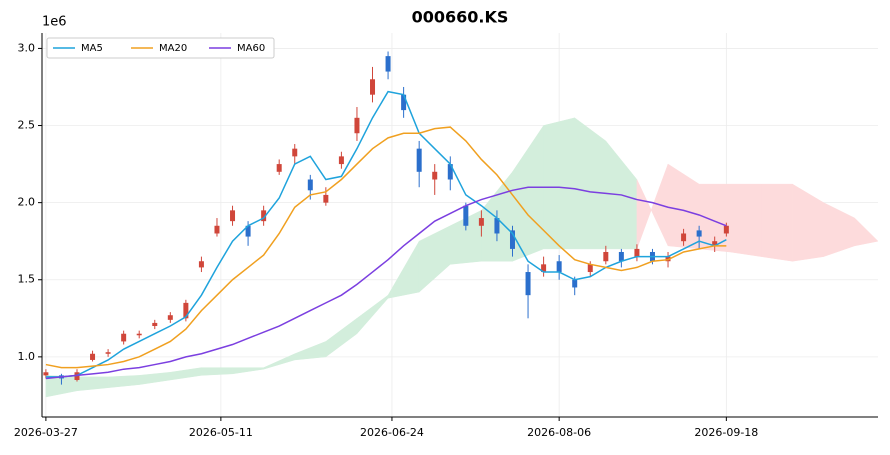 The image size is (890, 455). Describe the element at coordinates (251, 48) in the screenshot. I see `legend-label: MA60` at that location.